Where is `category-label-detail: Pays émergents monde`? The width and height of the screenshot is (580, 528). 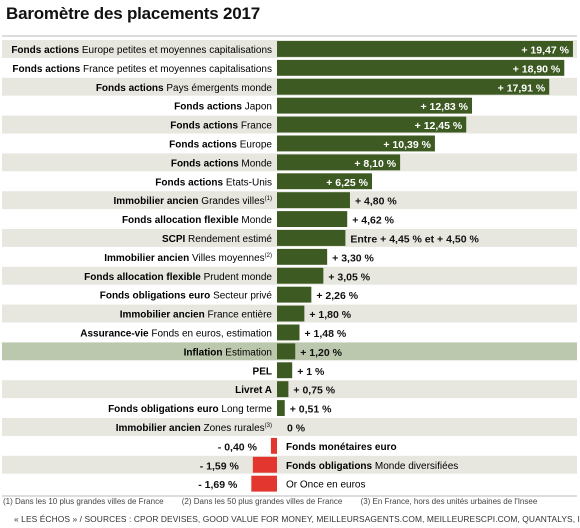
category-label-detail: Pays émergents monde is located at coordinates (218, 88).